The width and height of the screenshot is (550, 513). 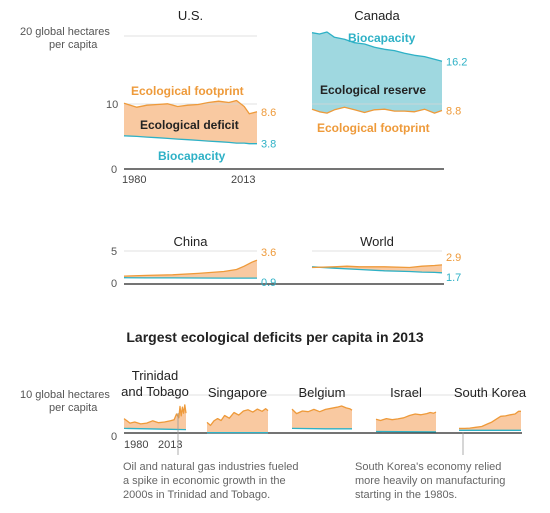 I want to click on us-deficit-label: Ecological deficit, so click(x=189, y=125).